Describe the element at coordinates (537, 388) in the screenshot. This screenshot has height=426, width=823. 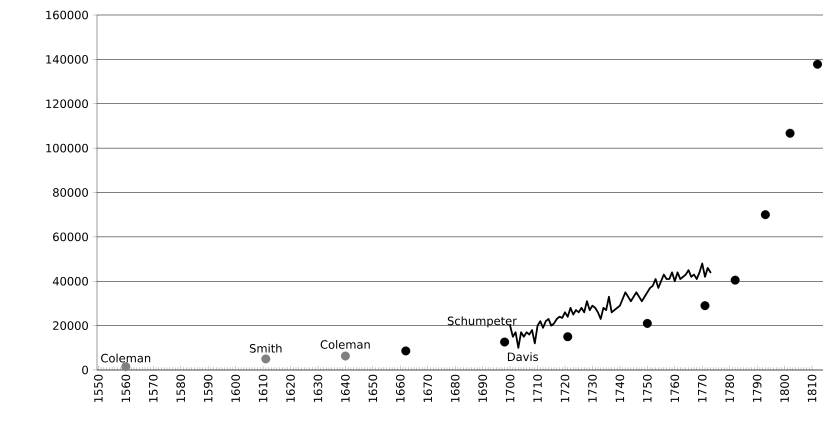
I see `x-tick-label: 1710` at that location.